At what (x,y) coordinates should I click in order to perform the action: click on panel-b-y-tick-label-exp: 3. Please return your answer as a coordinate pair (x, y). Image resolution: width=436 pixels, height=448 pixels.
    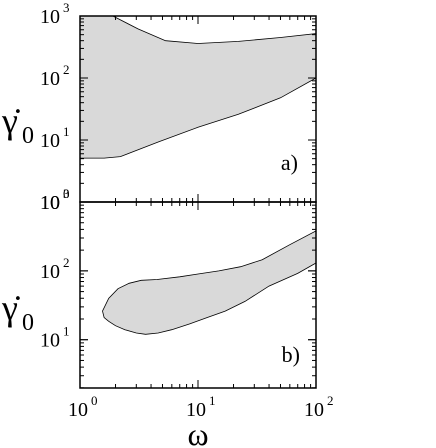
    Looking at the image, I should click on (66, 193).